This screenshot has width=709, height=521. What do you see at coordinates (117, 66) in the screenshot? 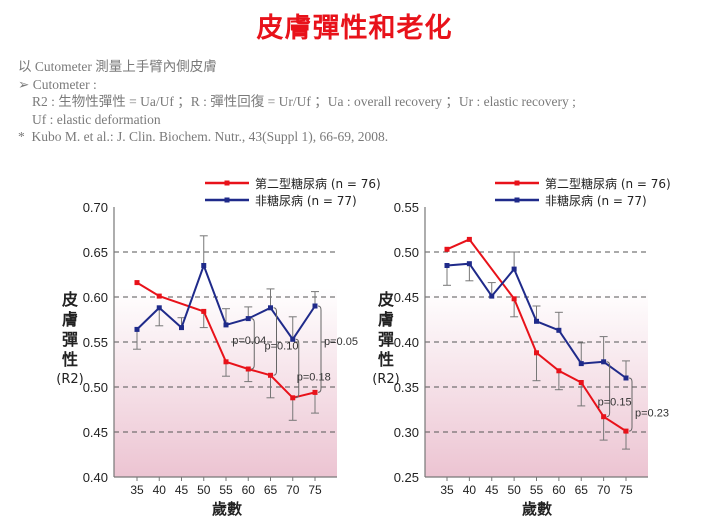
I see `note-measurement: 以 Cutometer 測量上手臂內側皮膚` at bounding box center [117, 66].